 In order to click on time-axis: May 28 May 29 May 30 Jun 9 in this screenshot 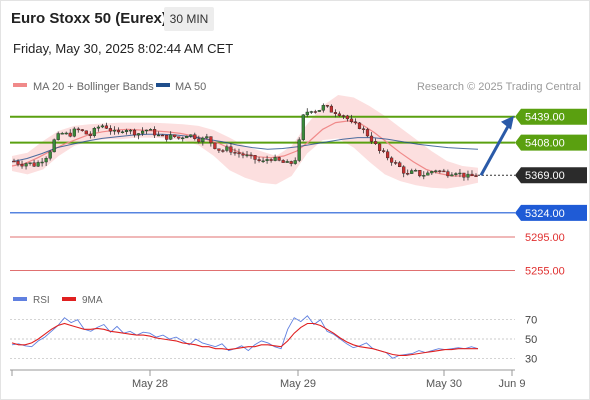, I will do `click(267, 379)`.